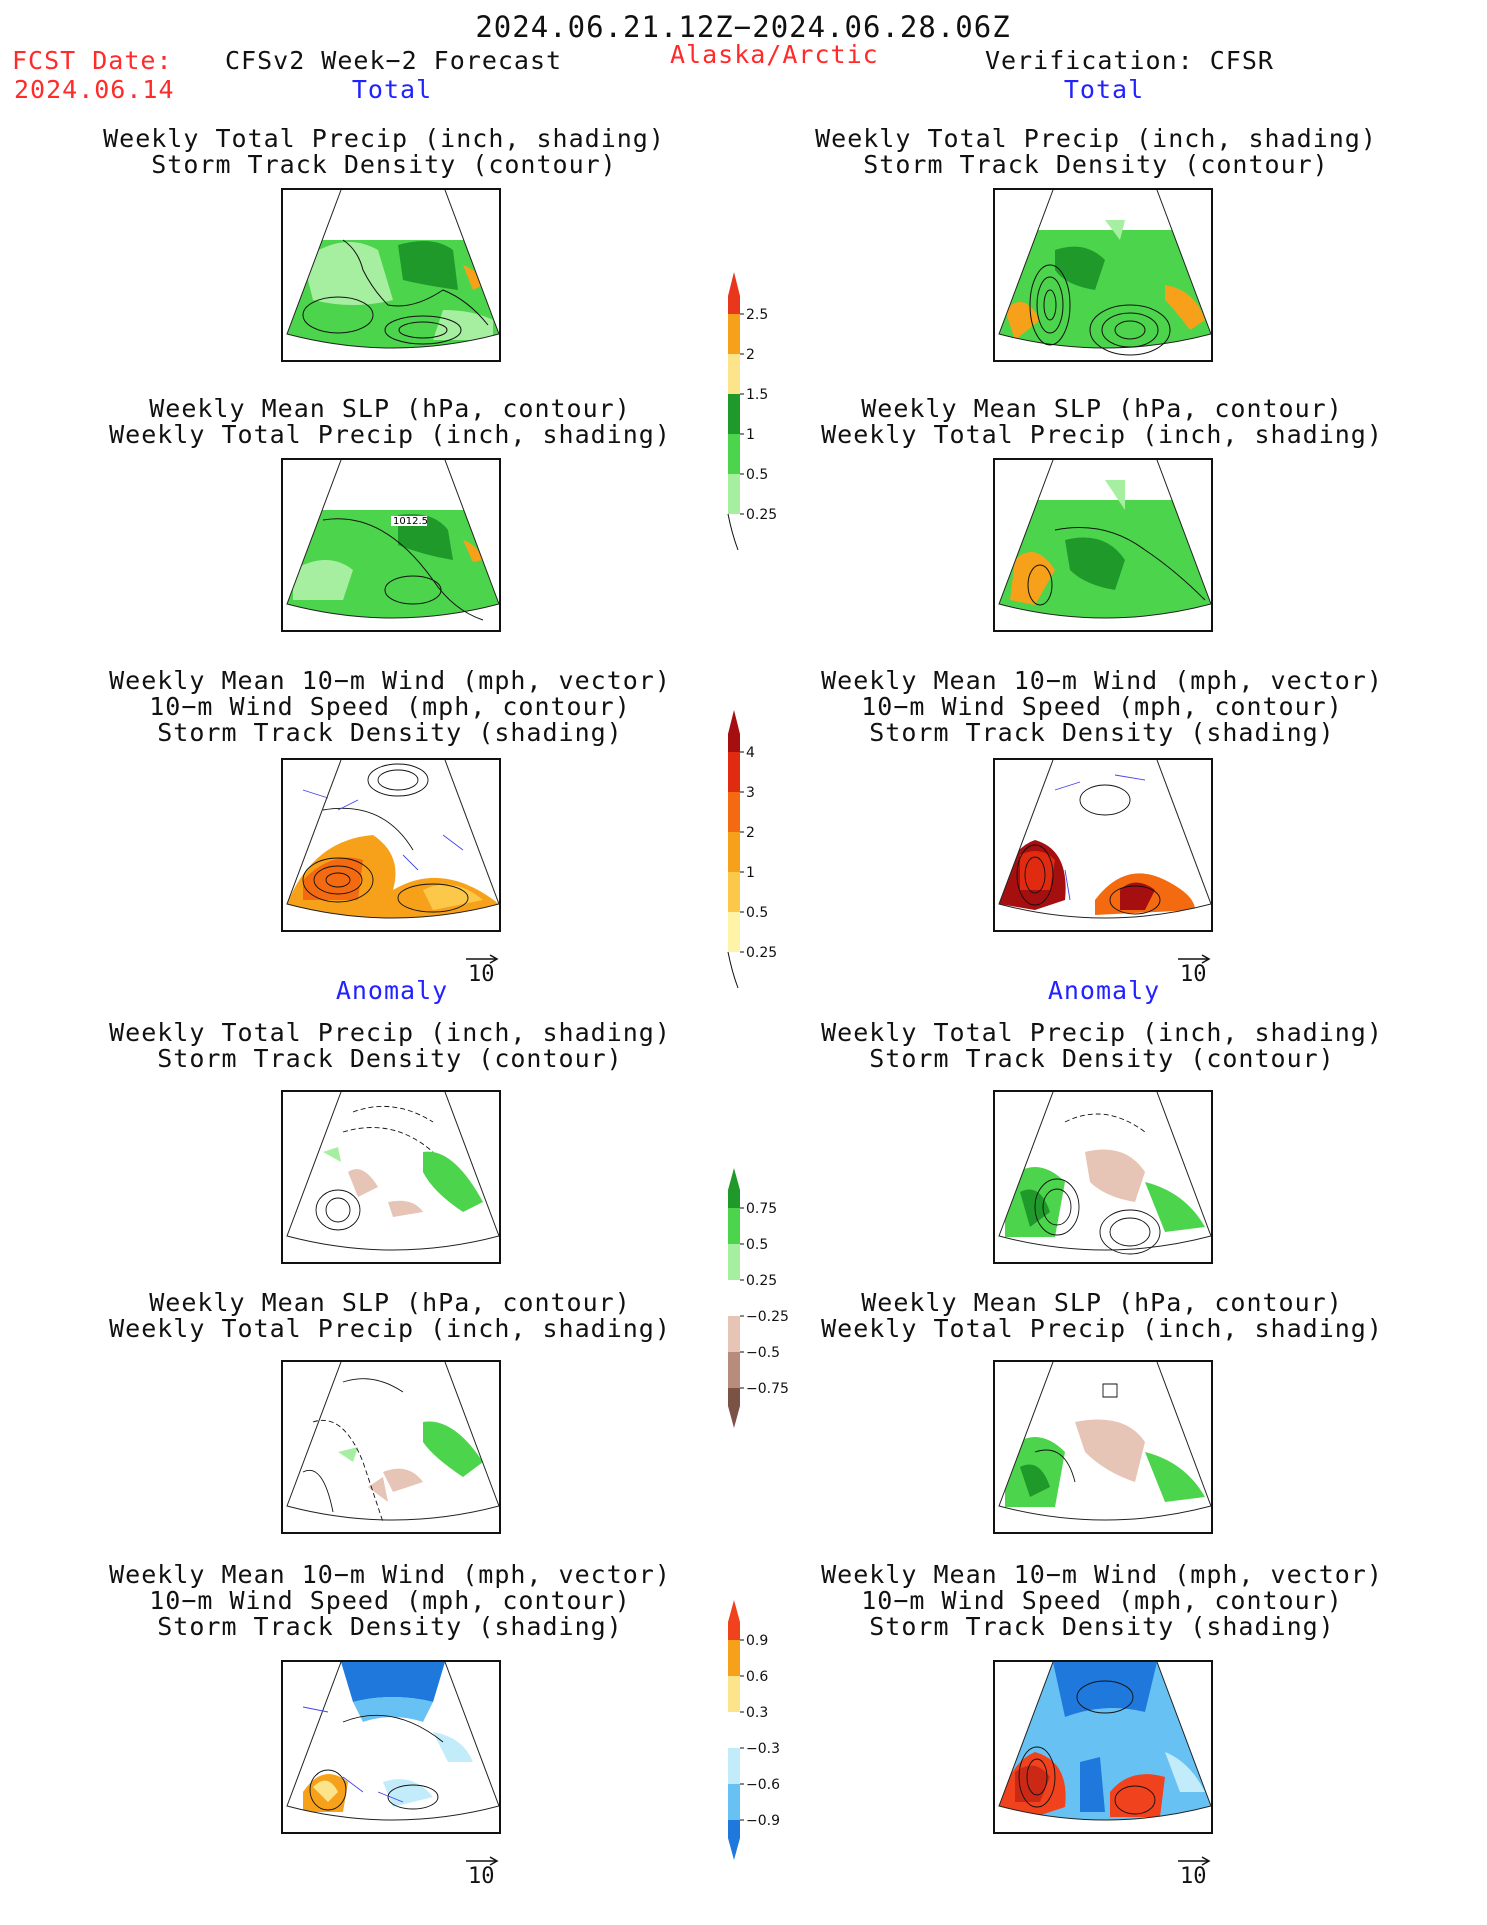 Image resolution: width=1487 pixels, height=1925 pixels. What do you see at coordinates (392, 990) in the screenshot?
I see `section-anomaly-forecast: Anomaly` at bounding box center [392, 990].